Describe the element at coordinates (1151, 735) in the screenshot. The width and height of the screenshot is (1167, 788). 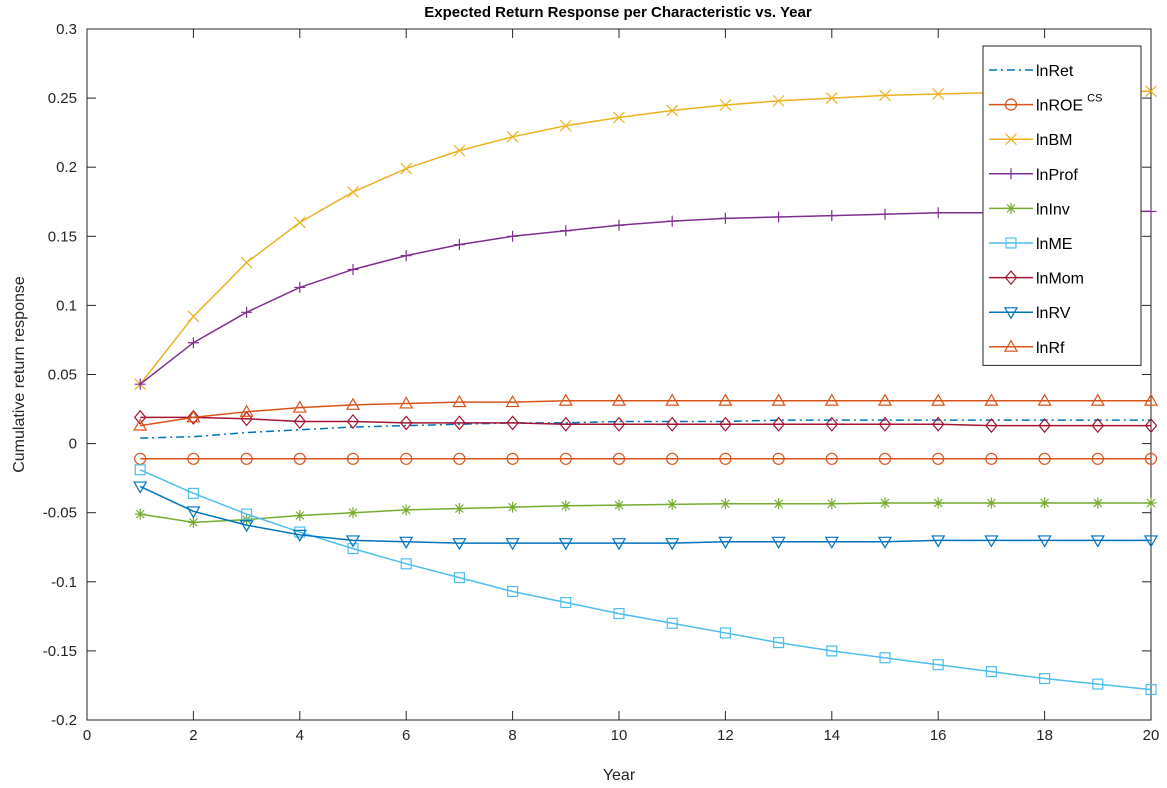
I see `x-tick-label: 20` at that location.